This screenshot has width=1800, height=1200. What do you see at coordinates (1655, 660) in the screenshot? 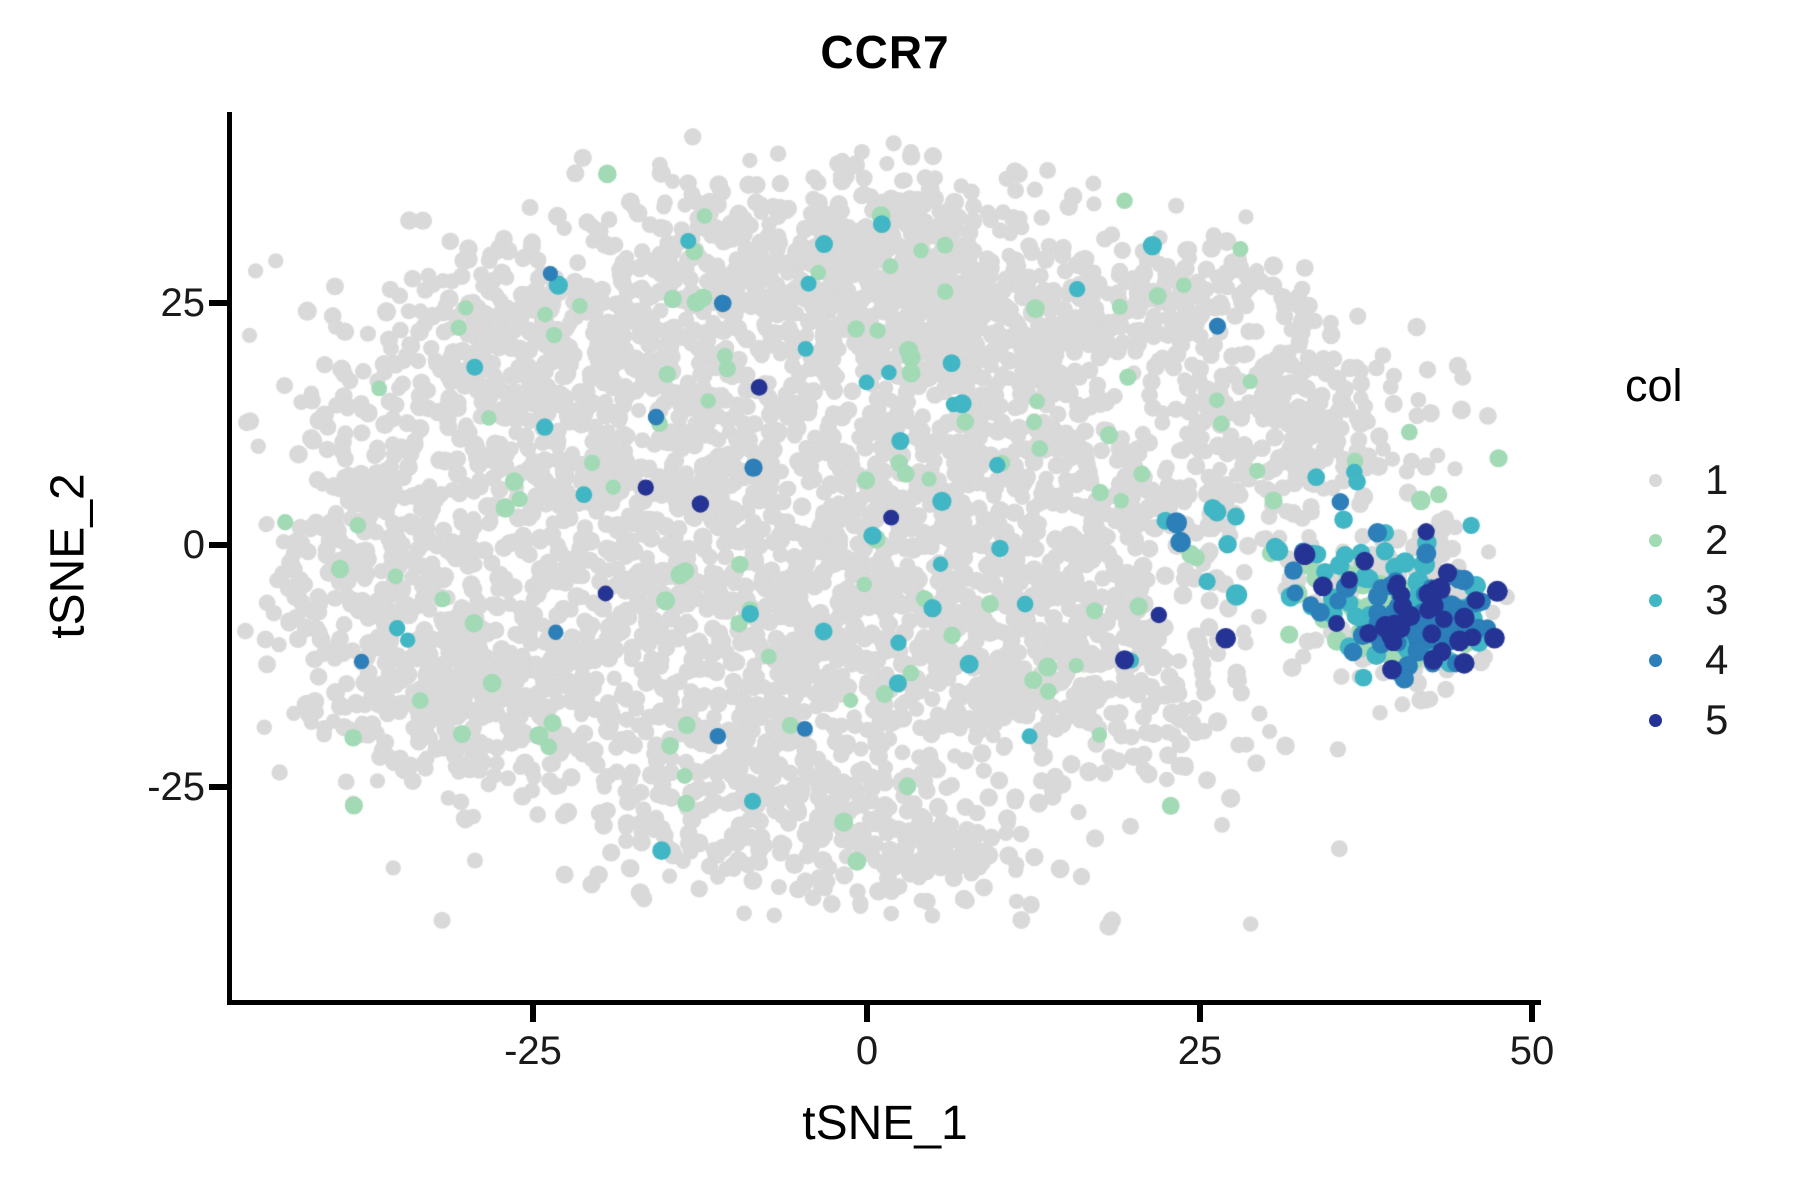
I see `legend-point-4-icon` at bounding box center [1655, 660].